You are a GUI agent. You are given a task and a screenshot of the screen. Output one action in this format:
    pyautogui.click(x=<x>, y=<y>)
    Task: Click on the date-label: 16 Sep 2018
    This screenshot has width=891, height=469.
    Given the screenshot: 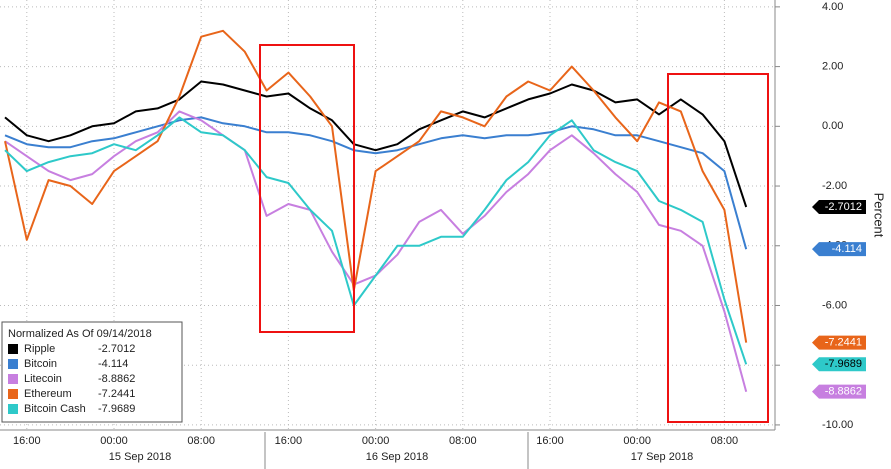 What is the action you would take?
    pyautogui.click(x=397, y=457)
    